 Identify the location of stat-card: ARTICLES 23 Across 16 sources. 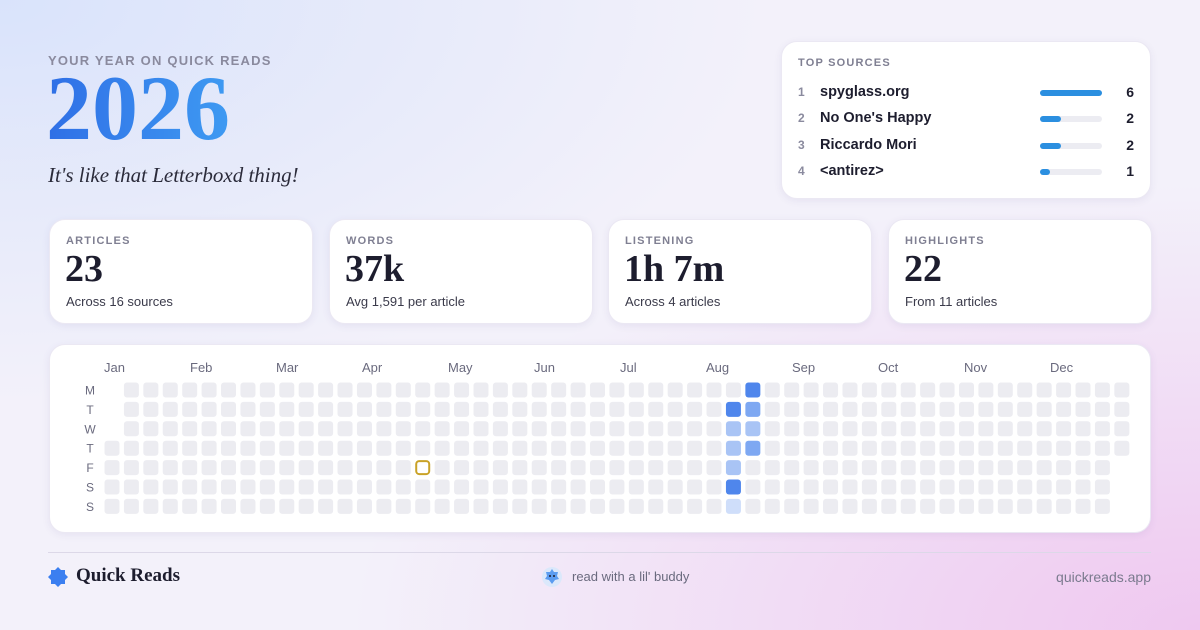
(181, 271).